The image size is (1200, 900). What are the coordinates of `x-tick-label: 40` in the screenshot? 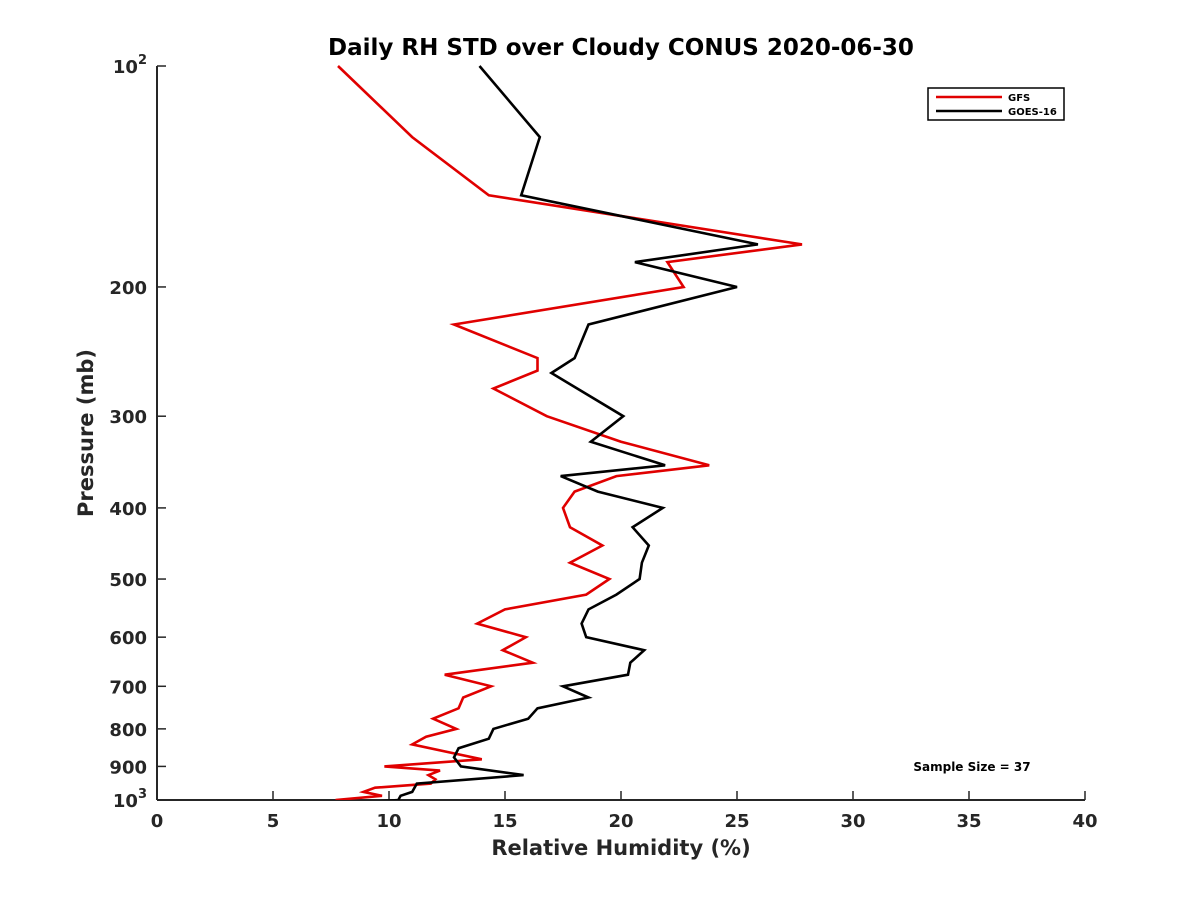 It's located at (1084, 821).